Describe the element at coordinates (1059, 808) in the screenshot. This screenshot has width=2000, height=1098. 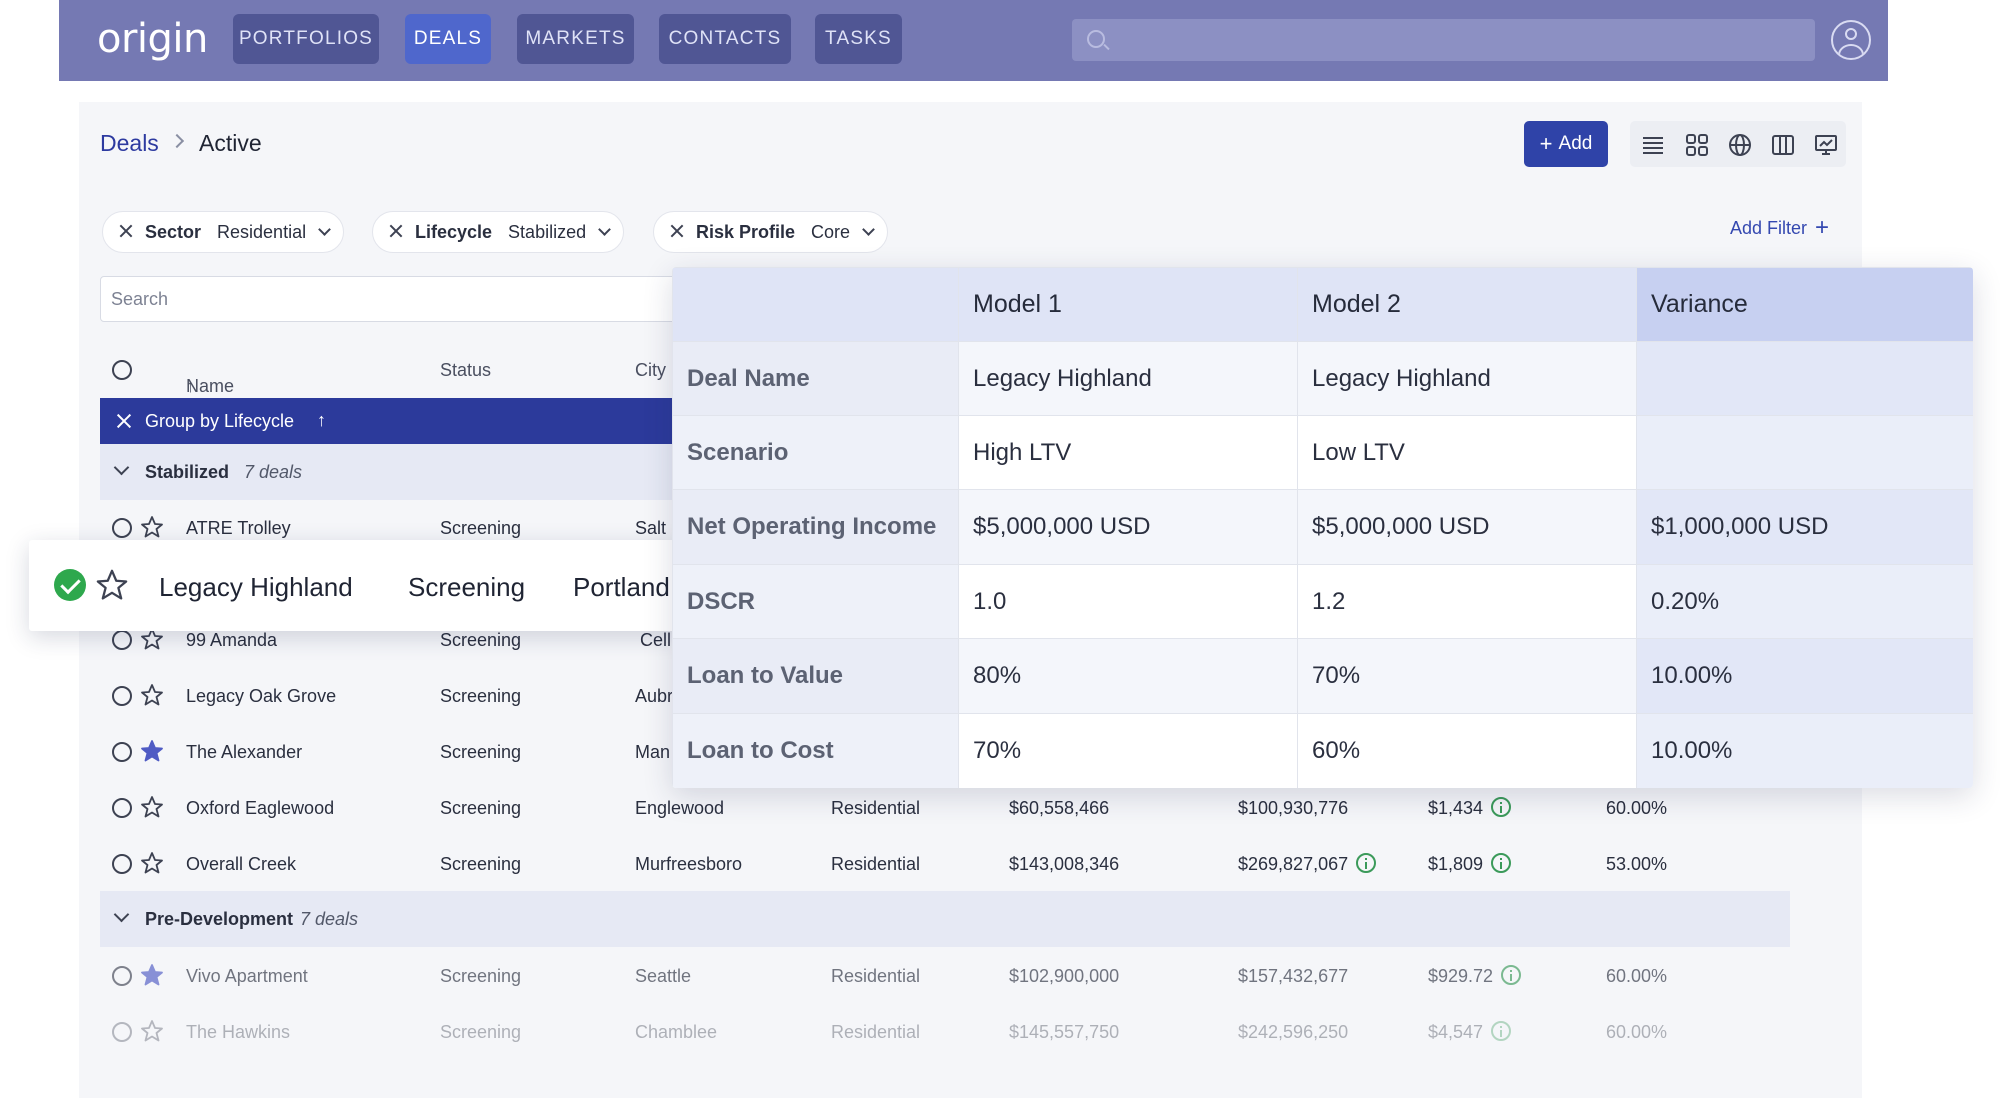
I see `deal-value-1: $60,558,466` at that location.